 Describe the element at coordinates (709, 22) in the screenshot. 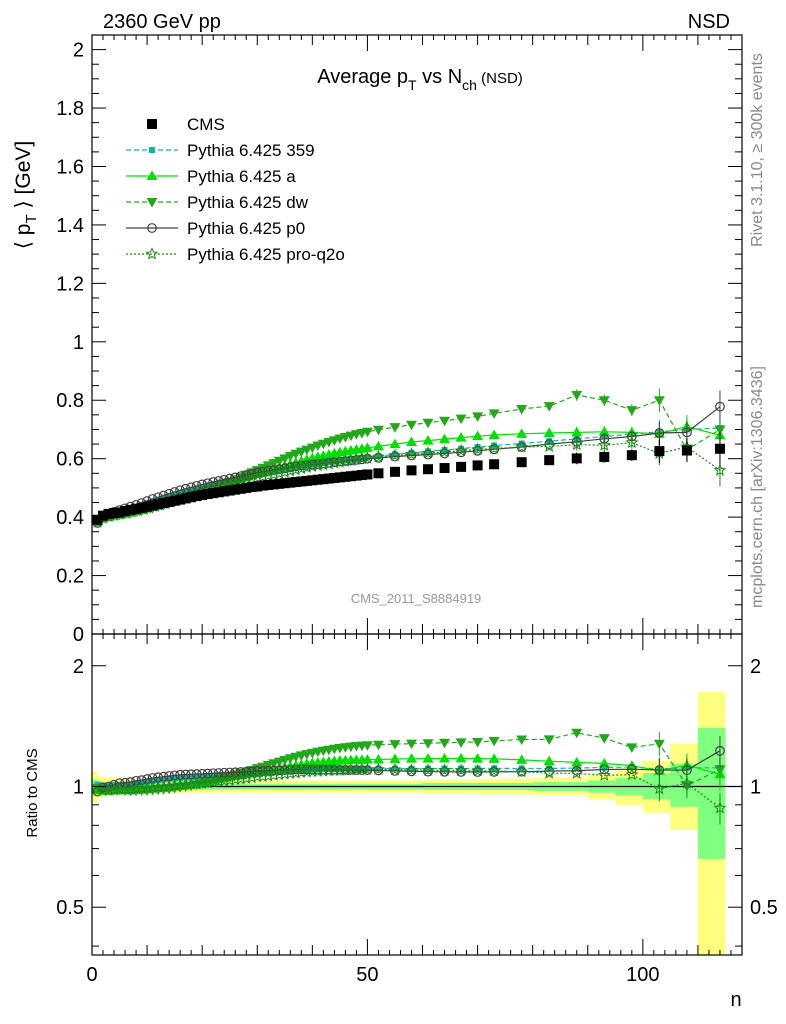

I see `header-right: NSD` at that location.